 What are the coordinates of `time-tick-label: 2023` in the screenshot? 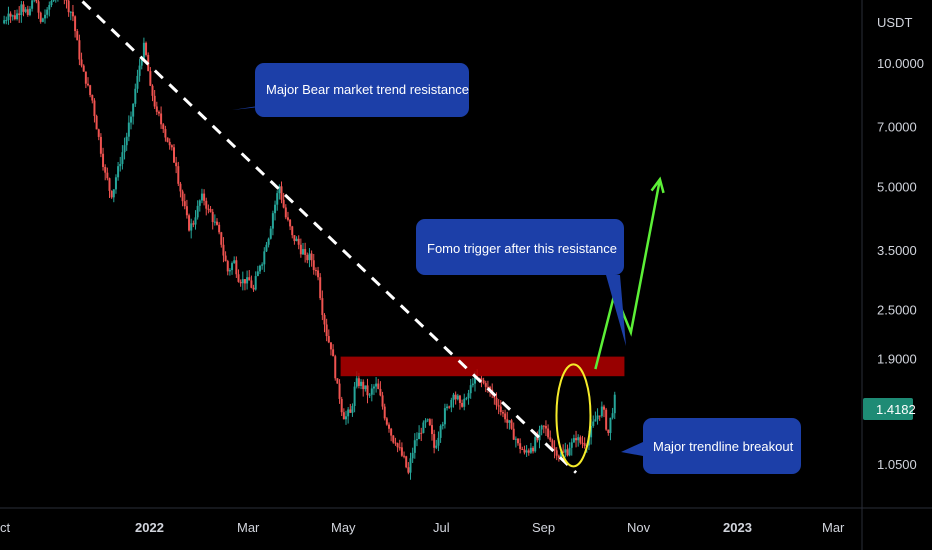 It's located at (737, 527).